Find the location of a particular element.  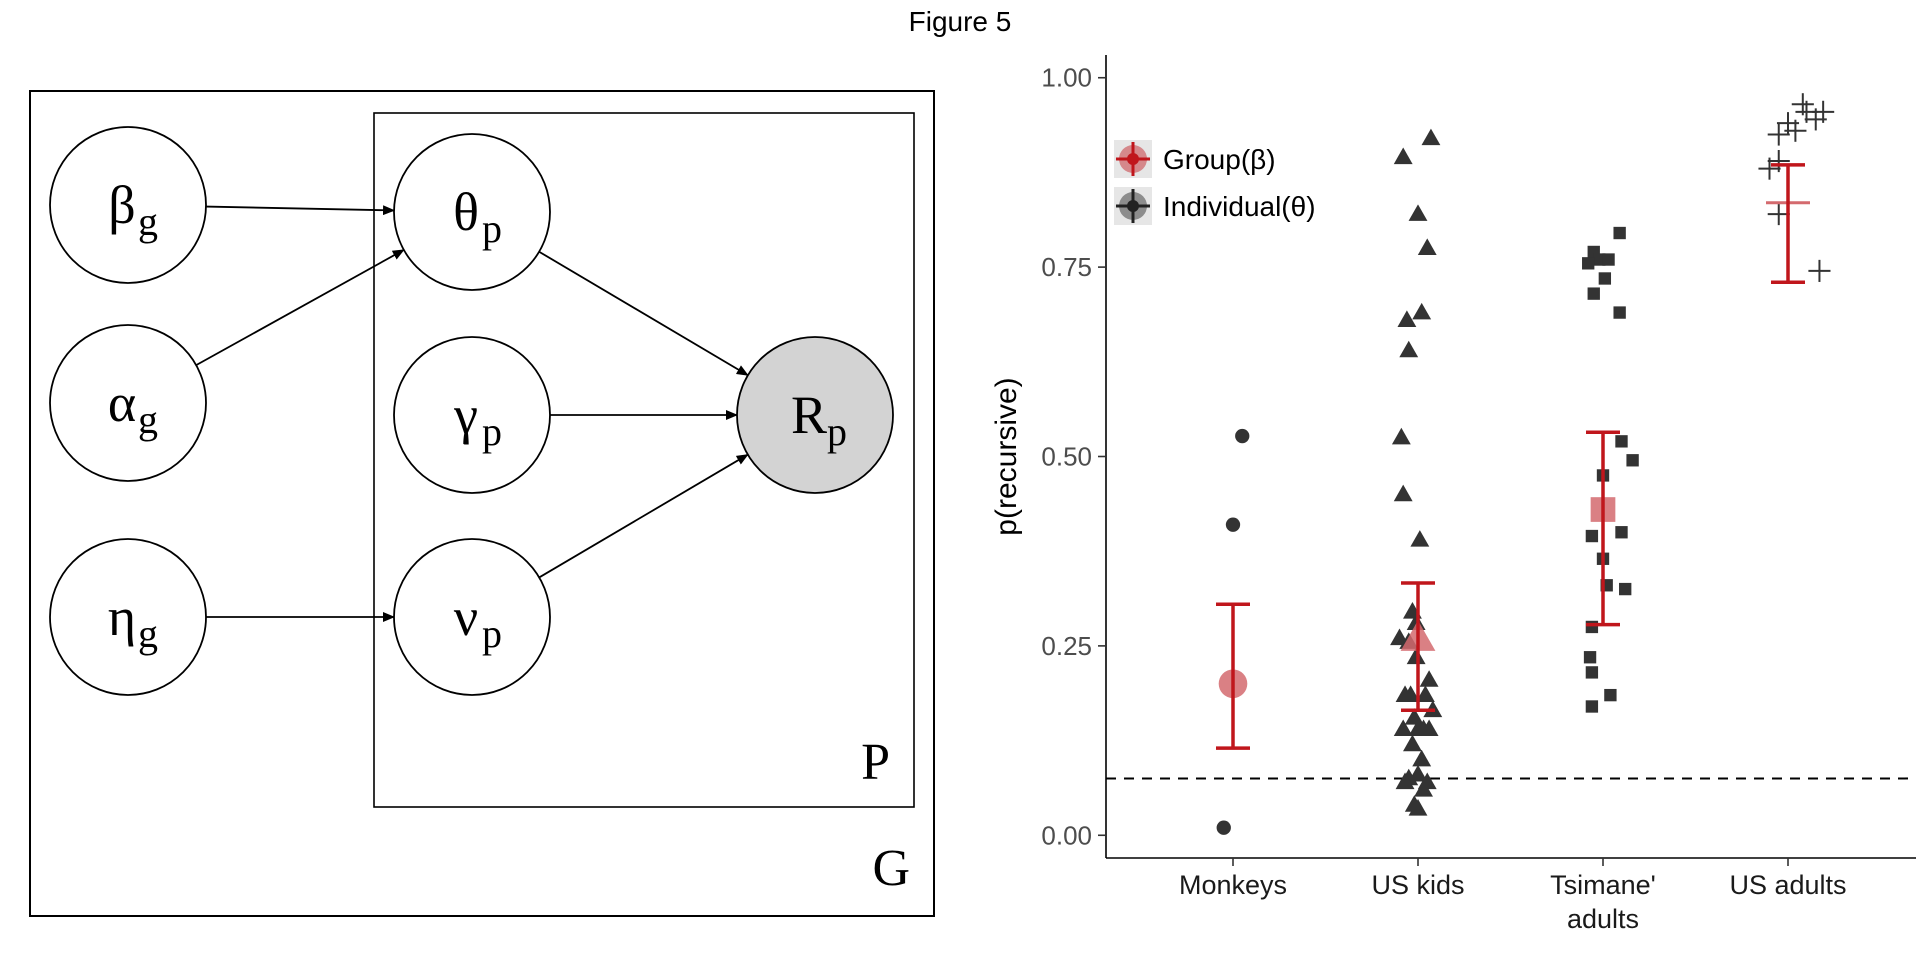

figure-title: Figure 5 is located at coordinates (960, 21).